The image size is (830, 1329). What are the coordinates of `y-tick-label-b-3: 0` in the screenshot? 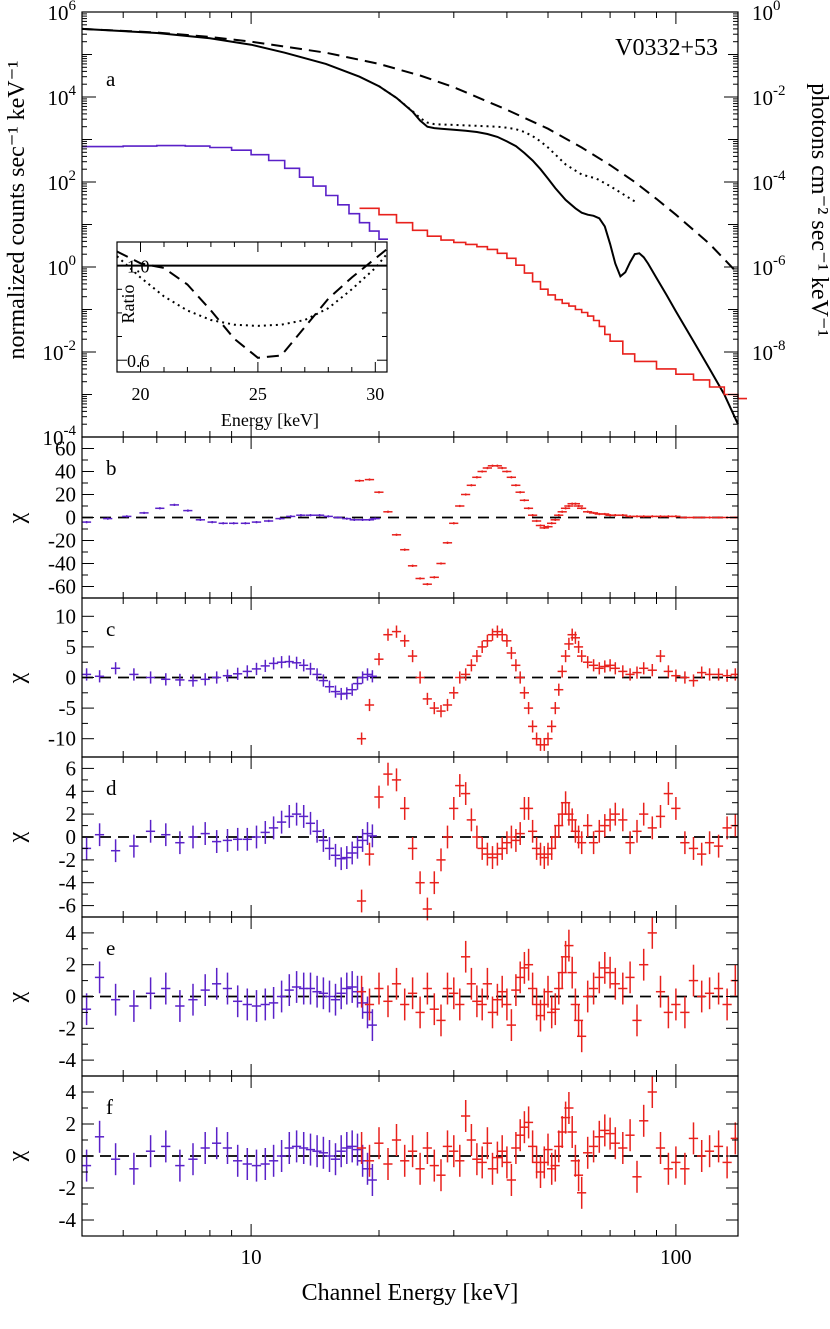 It's located at (71, 518).